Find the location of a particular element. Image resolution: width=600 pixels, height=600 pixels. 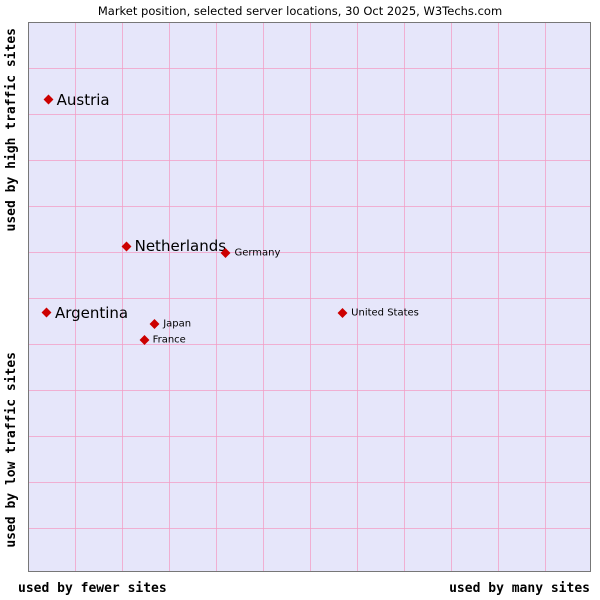

data-point-austria: Austria is located at coordinates (76, 99).